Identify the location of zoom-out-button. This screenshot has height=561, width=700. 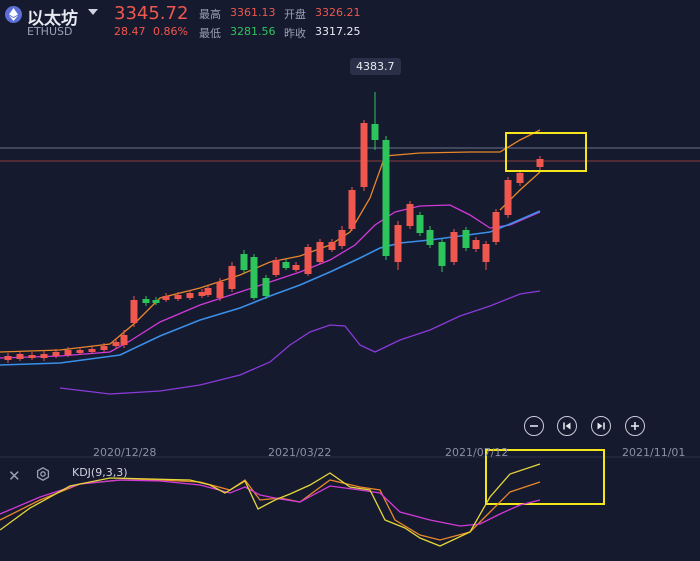
(534, 426).